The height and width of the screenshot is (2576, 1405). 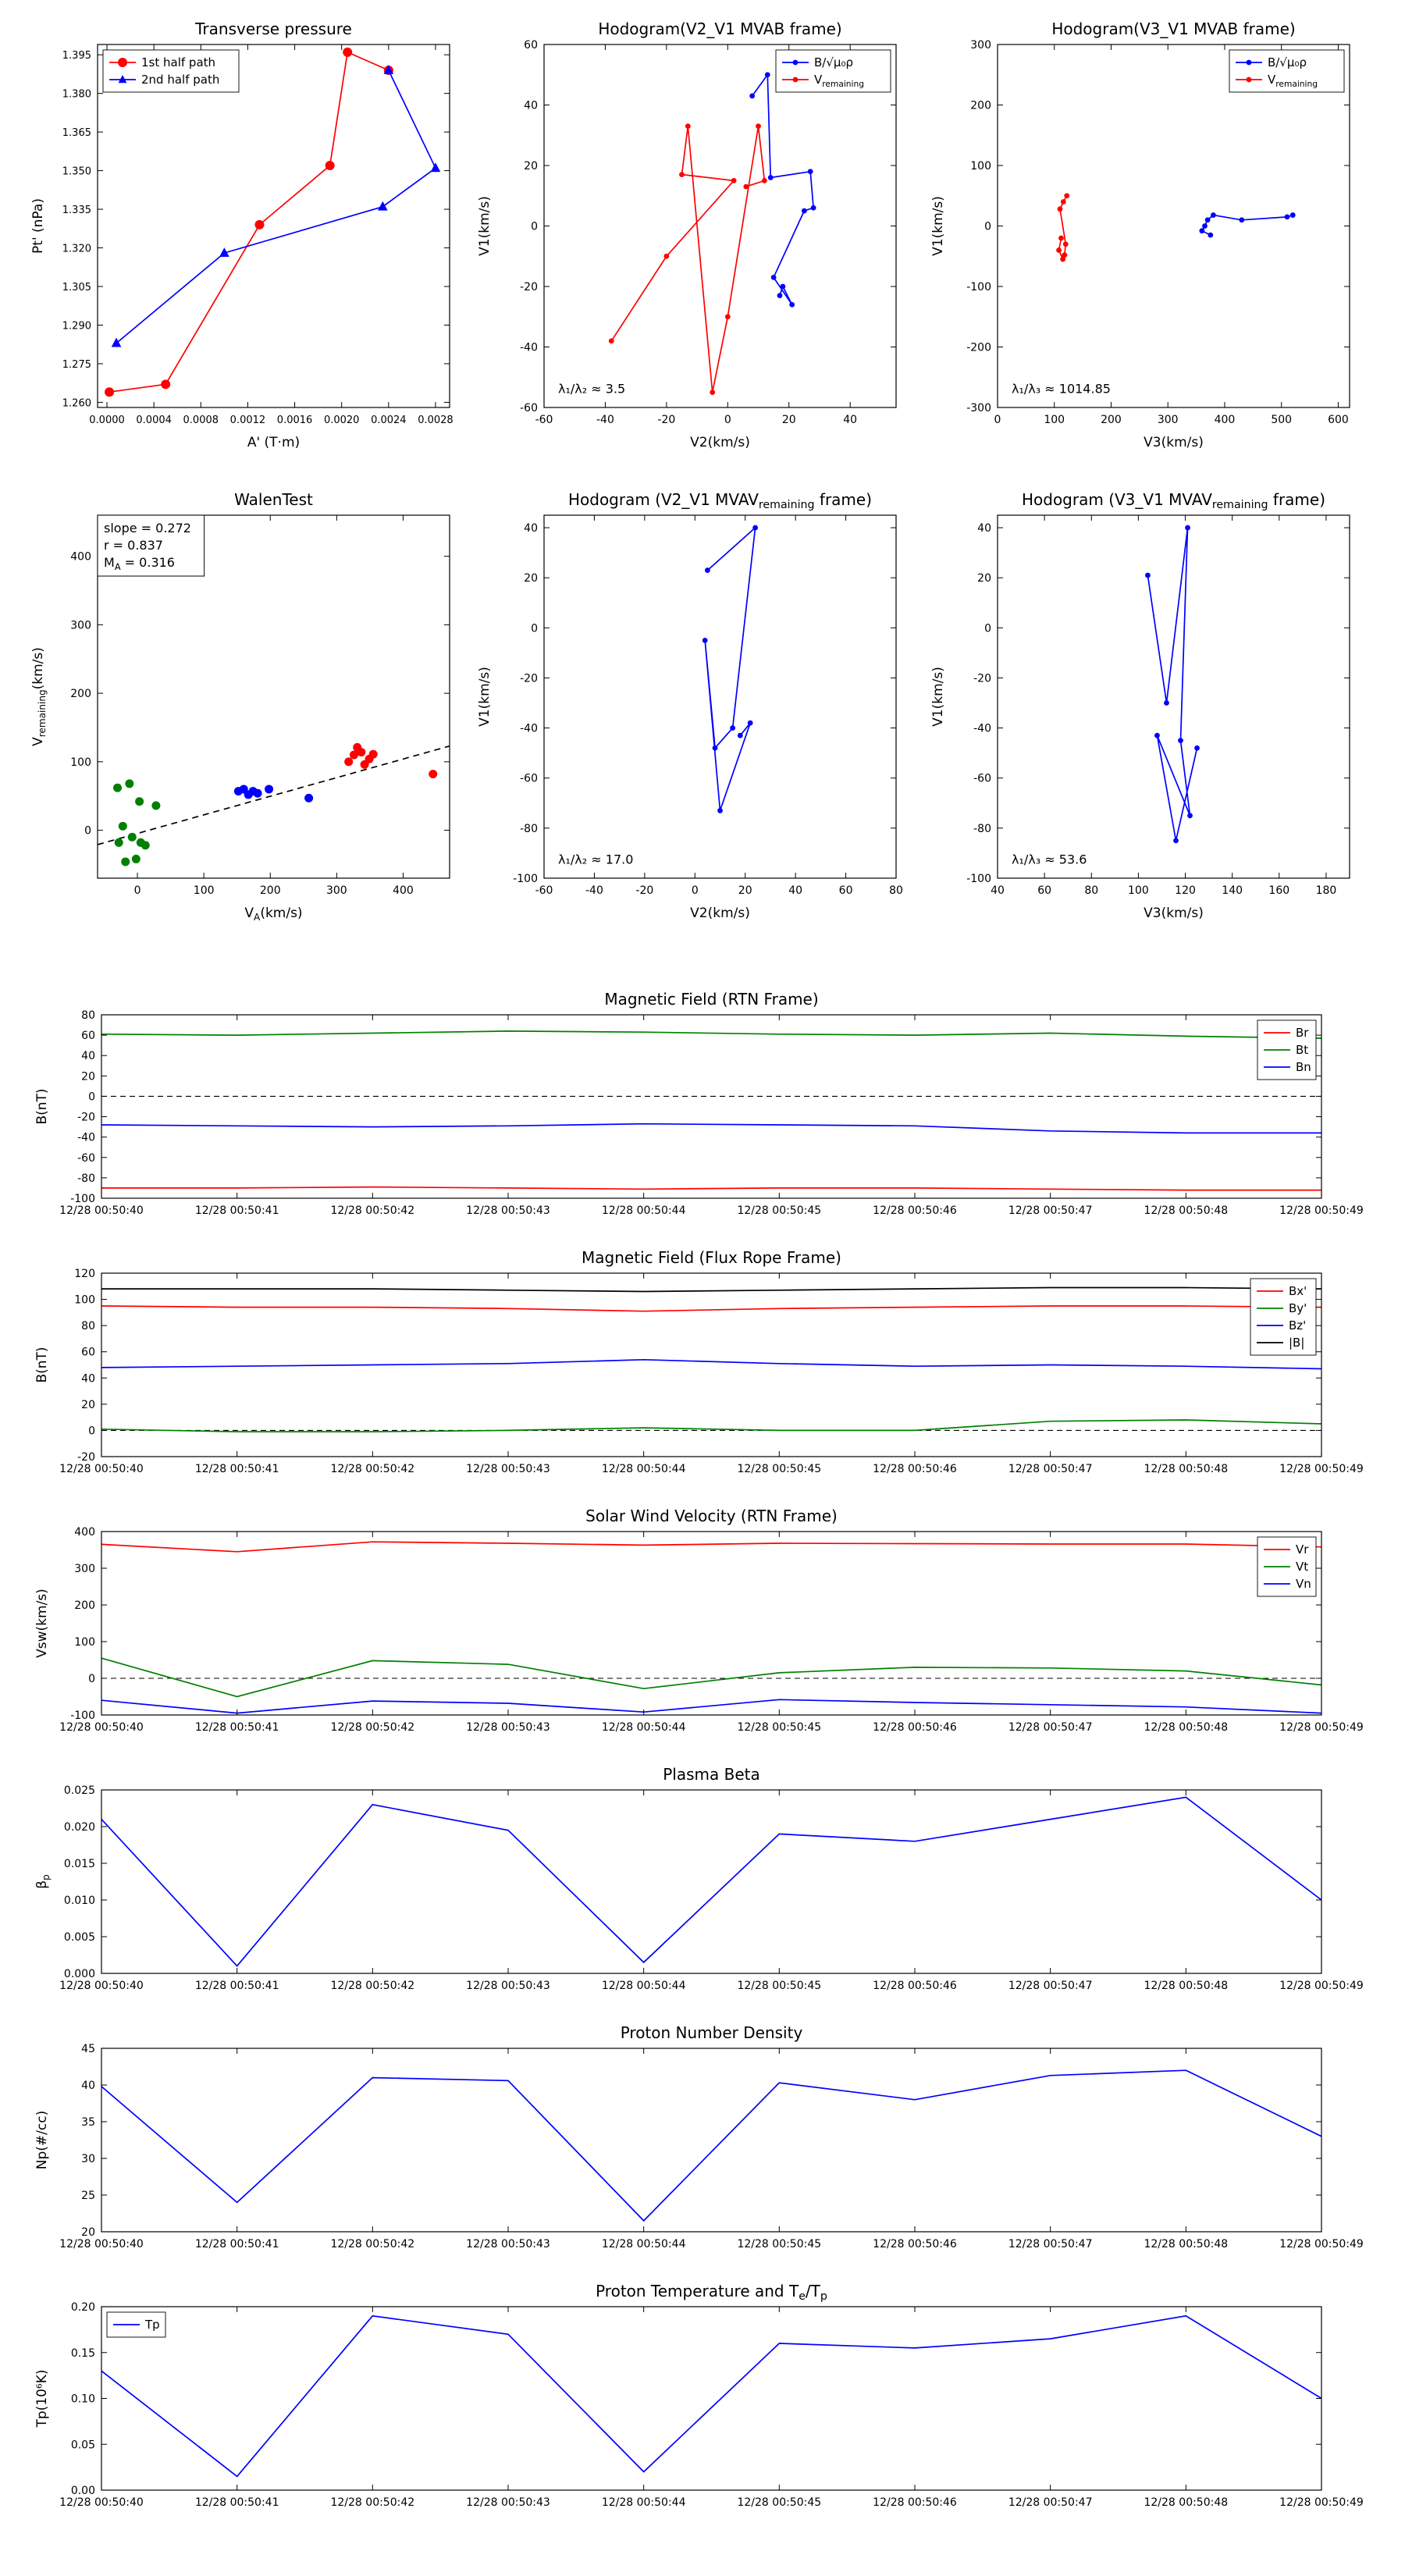 I want to click on svg-text: V1(km/s), so click(x=485, y=697).